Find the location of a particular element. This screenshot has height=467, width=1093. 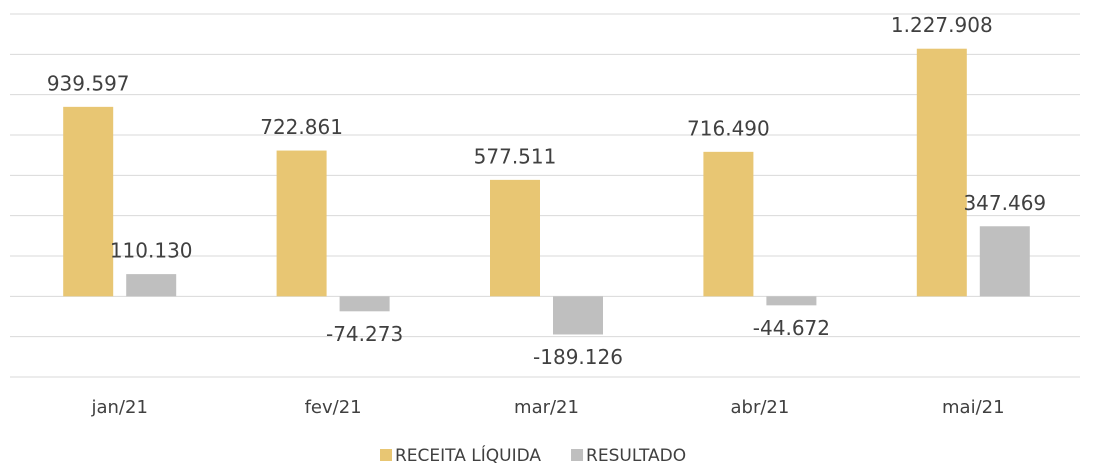

data-label: 722.861 is located at coordinates (301, 127).